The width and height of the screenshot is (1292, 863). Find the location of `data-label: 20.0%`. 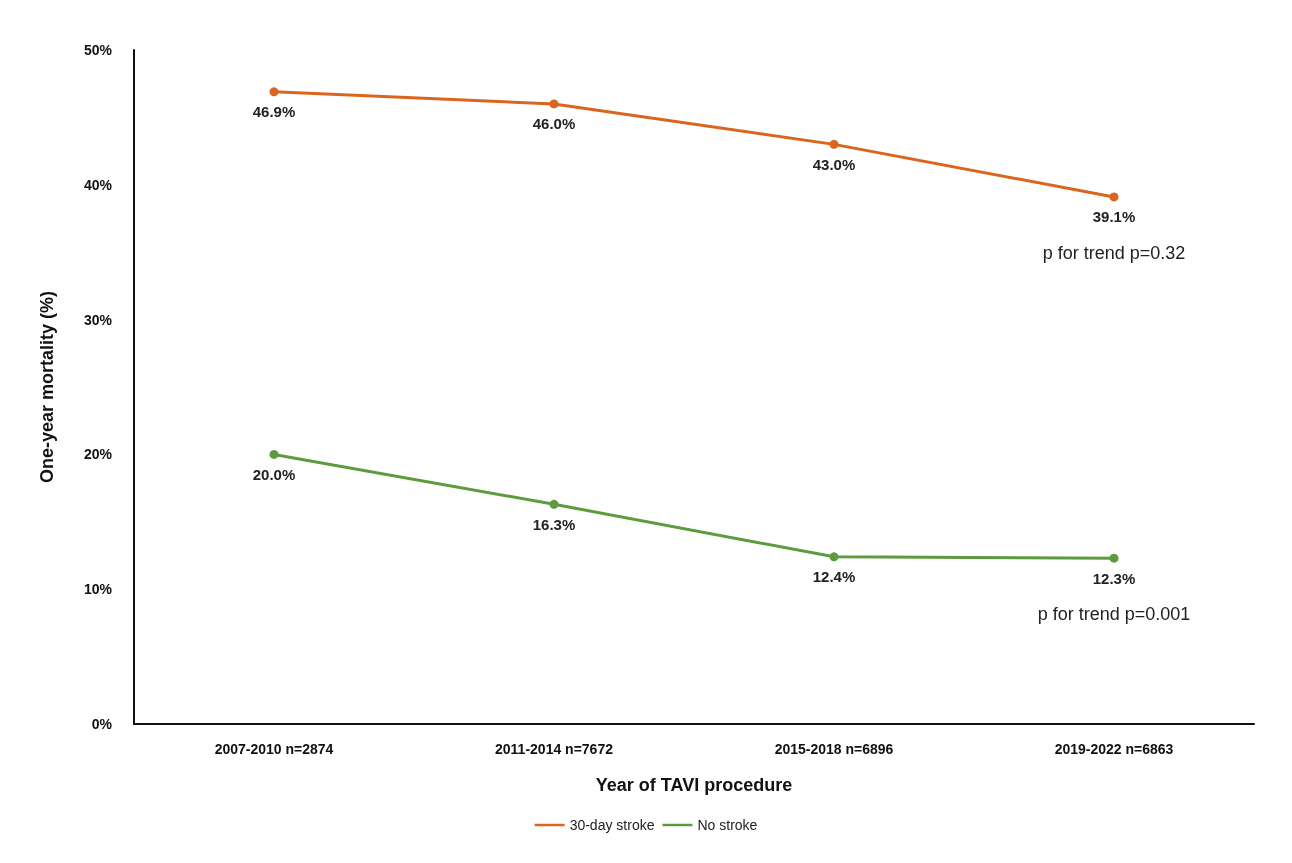

data-label: 20.0% is located at coordinates (274, 474).